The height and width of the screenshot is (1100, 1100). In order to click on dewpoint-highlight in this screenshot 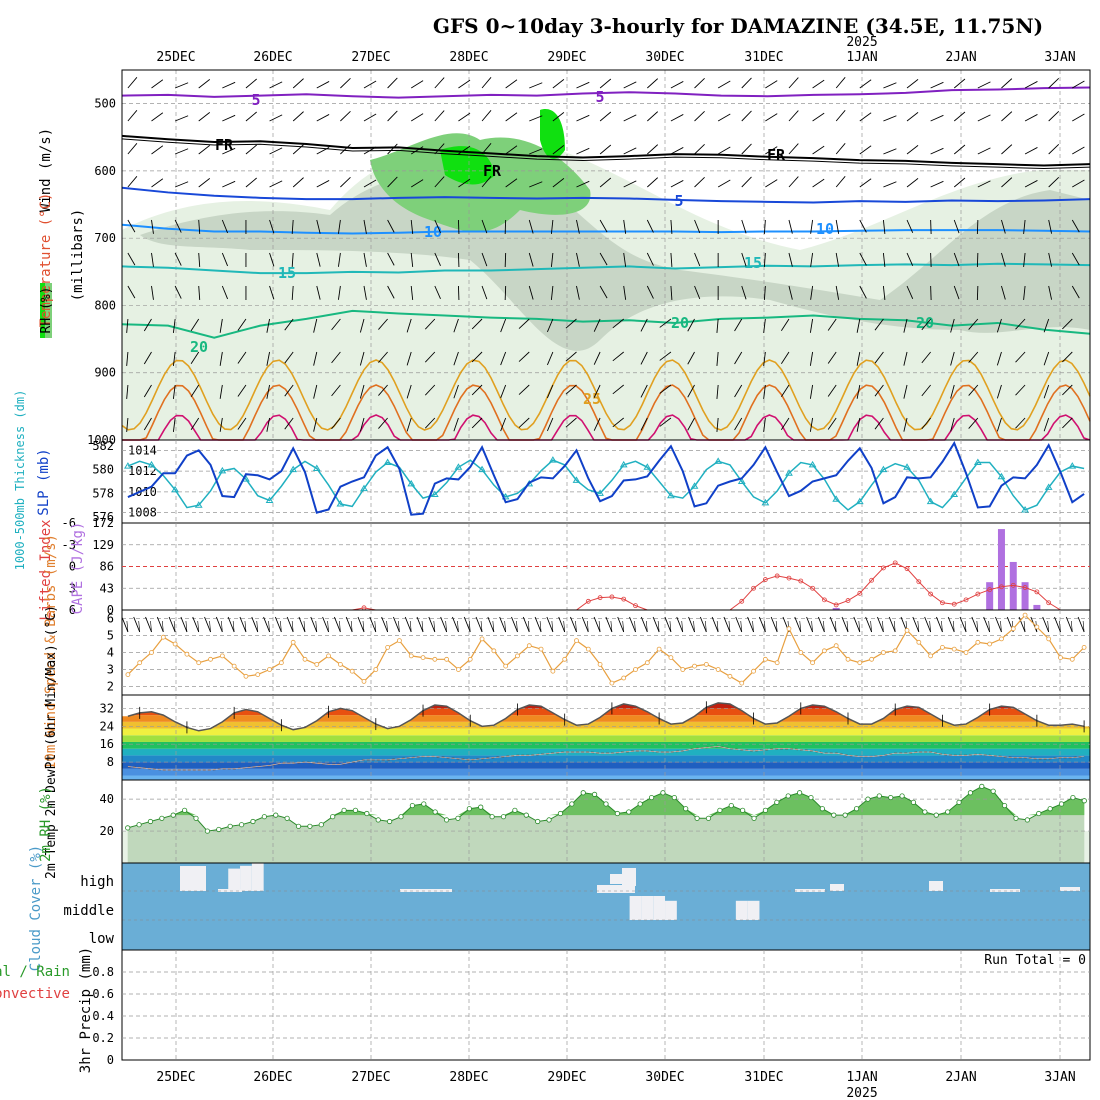, I will do `click(606, 758)`.